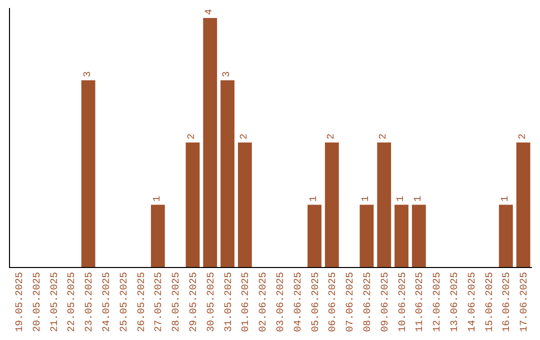 This screenshot has width=540, height=340. Describe the element at coordinates (177, 302) in the screenshot. I see `x-tick-label: 28.05.2025` at that location.